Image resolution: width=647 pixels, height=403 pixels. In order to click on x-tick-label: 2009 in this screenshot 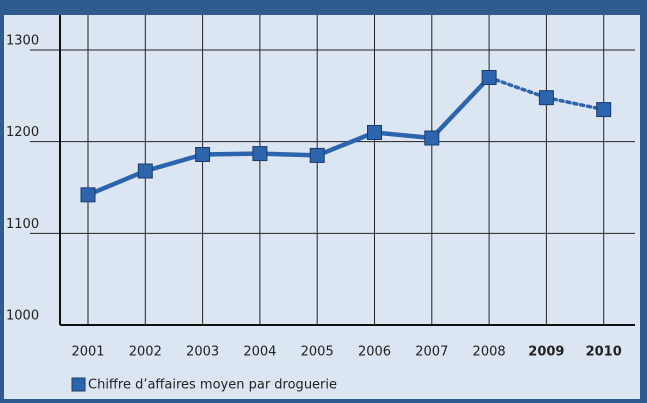, I will do `click(546, 352)`.